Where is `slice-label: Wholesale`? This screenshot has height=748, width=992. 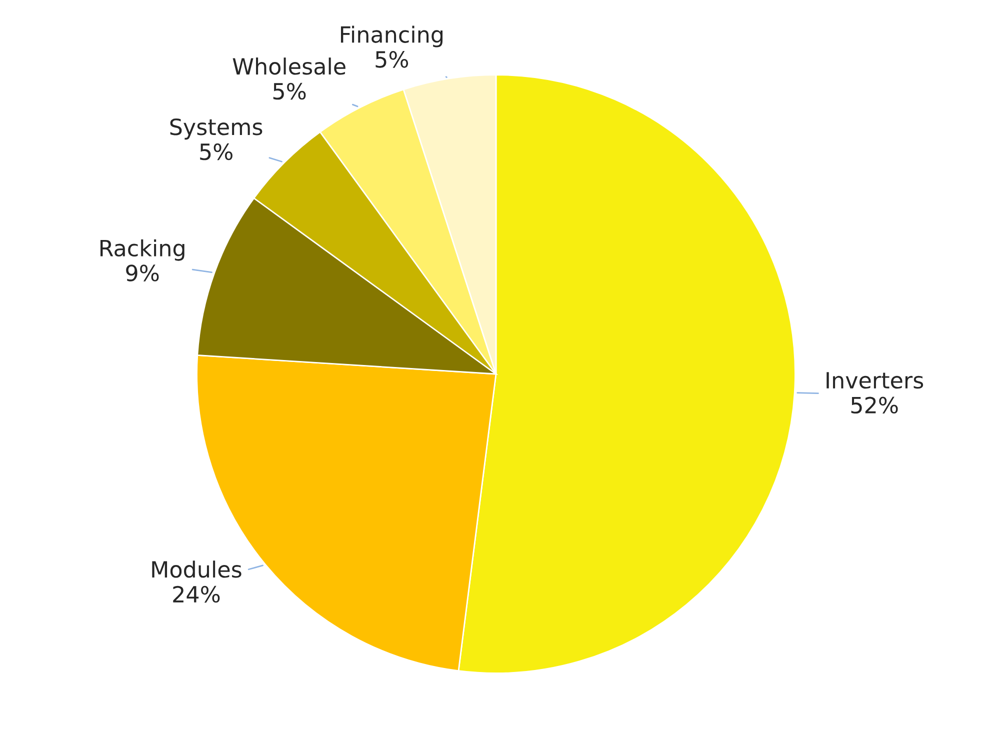 slice-label: Wholesale is located at coordinates (289, 66).